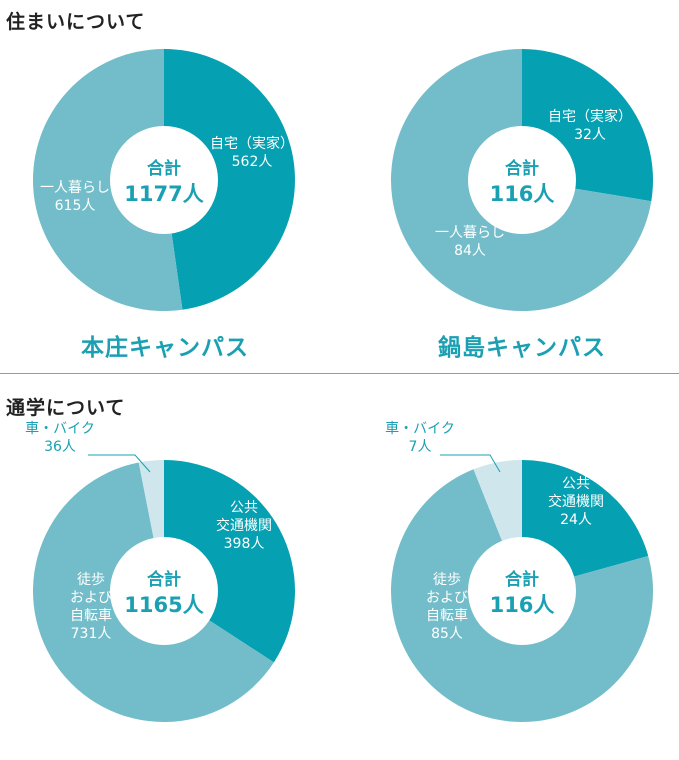 The height and width of the screenshot is (760, 679). Describe the element at coordinates (164, 180) in the screenshot. I see `chart-1-center-hole` at that location.